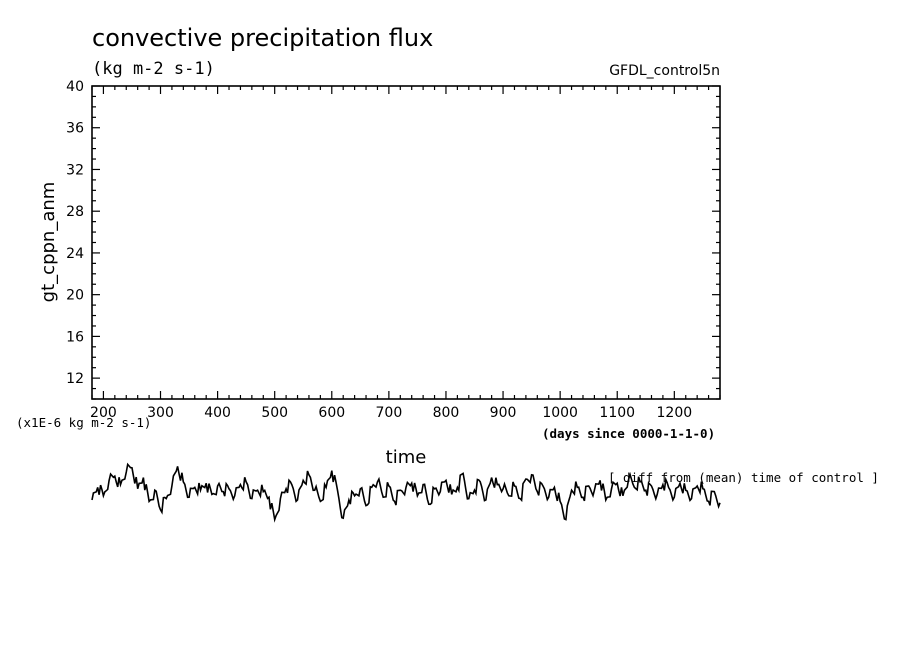 This screenshot has height=654, width=904. I want to click on x-tick-label: 400, so click(217, 413).